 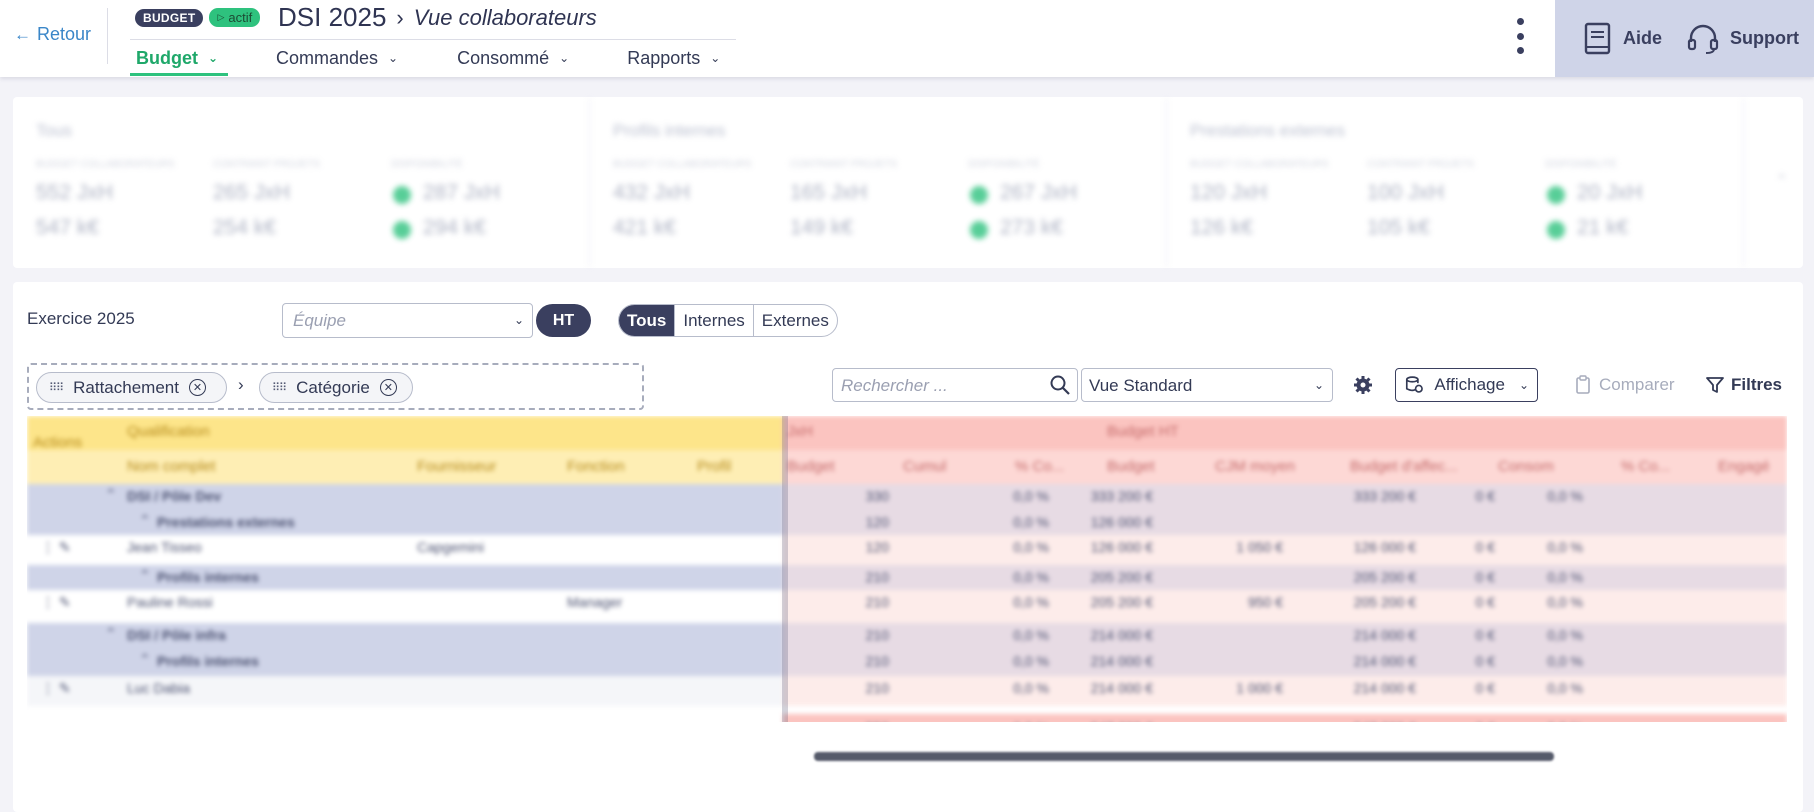 I want to click on summary-value: 254 k€, so click(x=245, y=227).